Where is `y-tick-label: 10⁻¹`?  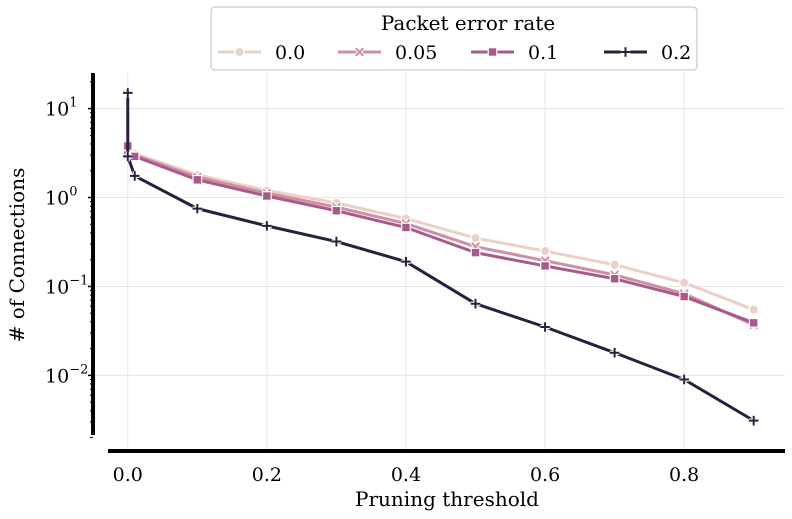
y-tick-label: 10⁻¹ is located at coordinates (66, 285).